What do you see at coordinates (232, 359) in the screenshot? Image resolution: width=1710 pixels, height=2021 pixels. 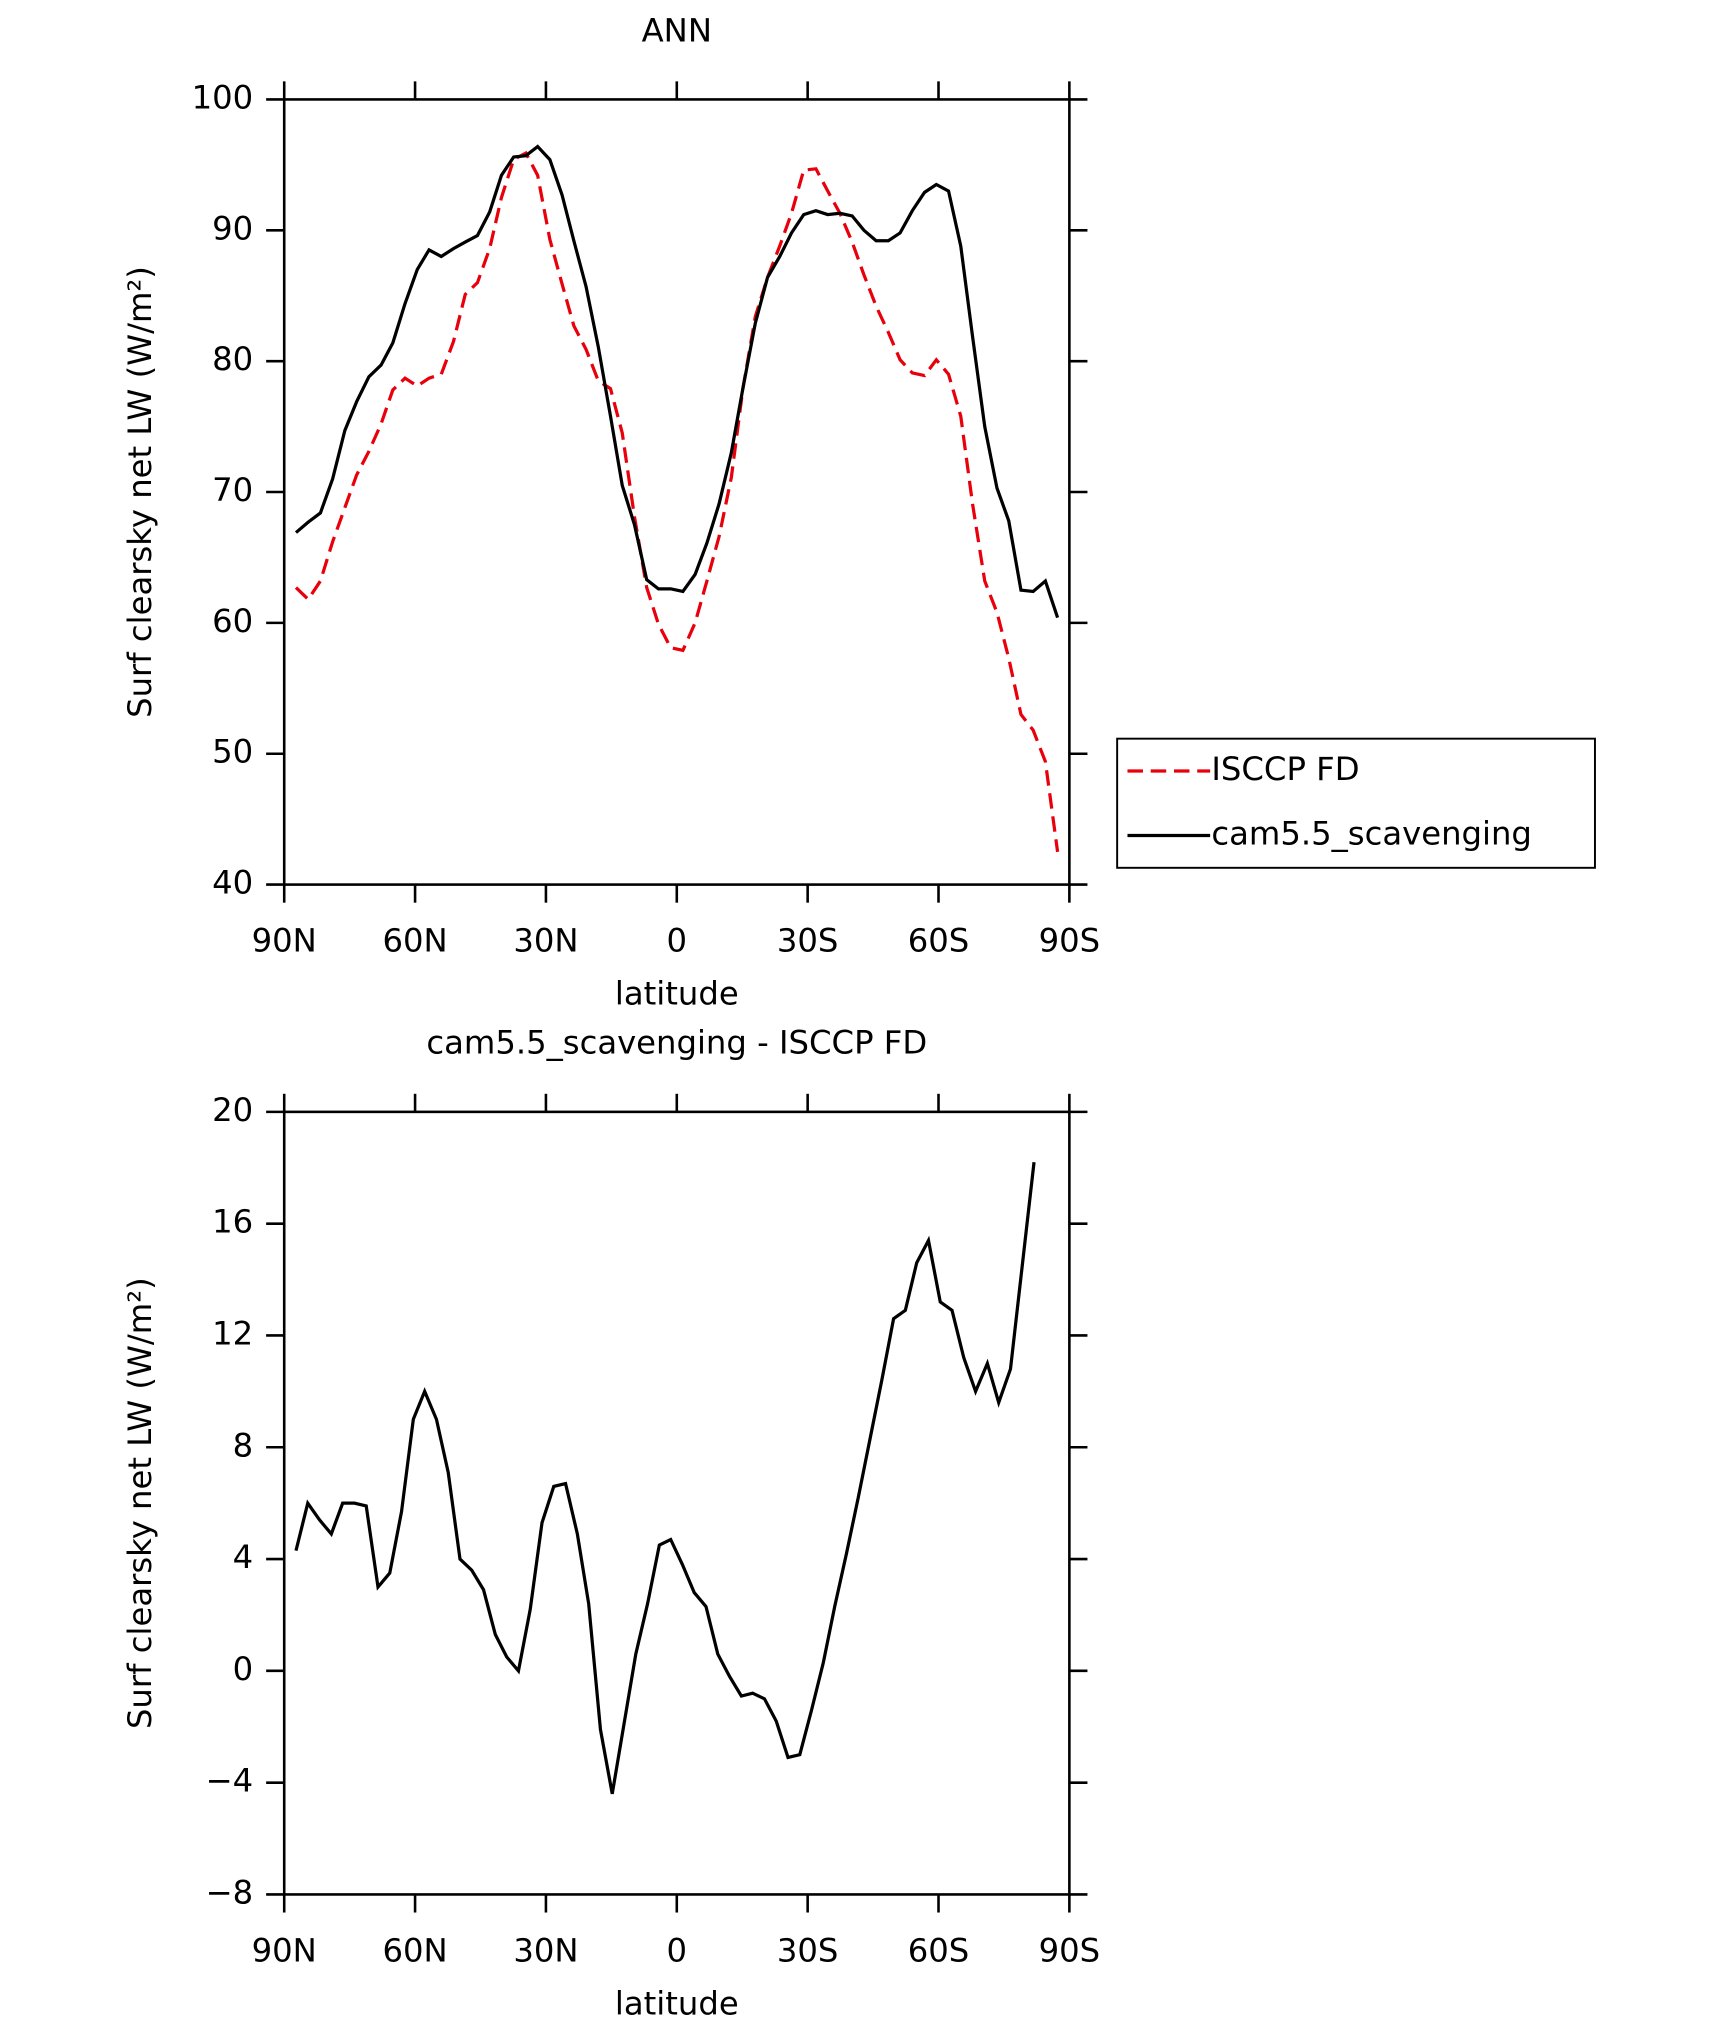 I see `y-tick-label: 80` at bounding box center [232, 359].